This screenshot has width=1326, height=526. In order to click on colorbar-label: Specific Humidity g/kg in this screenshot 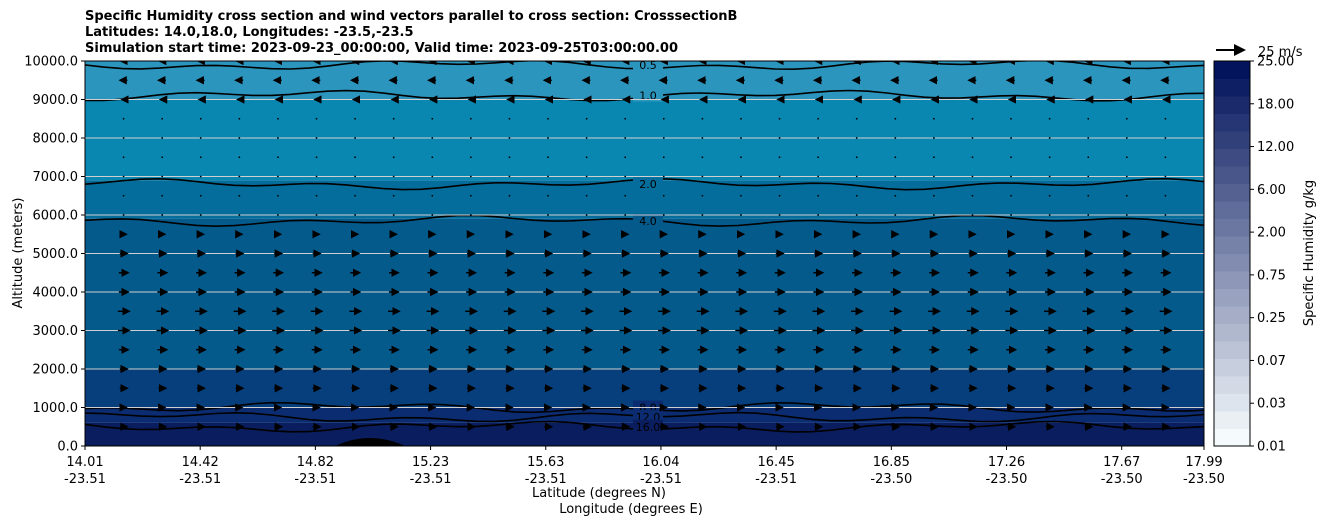, I will do `click(1309, 253)`.